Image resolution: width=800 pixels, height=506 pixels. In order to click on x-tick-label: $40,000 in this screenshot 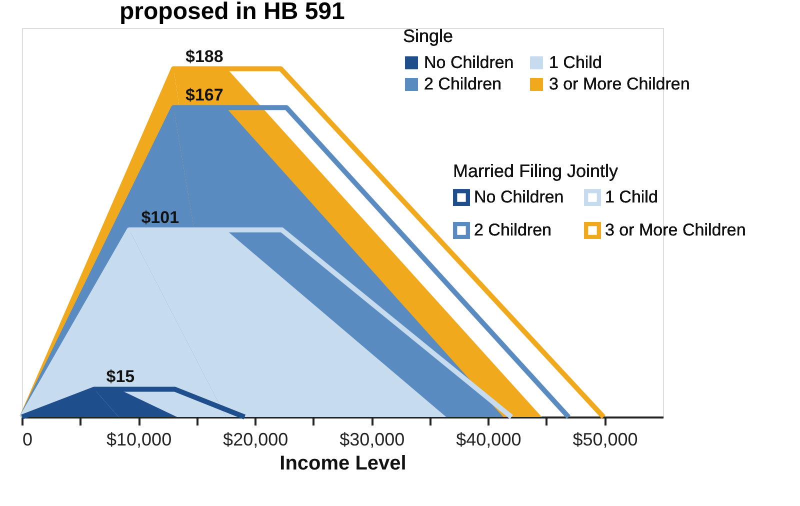, I will do `click(489, 440)`.